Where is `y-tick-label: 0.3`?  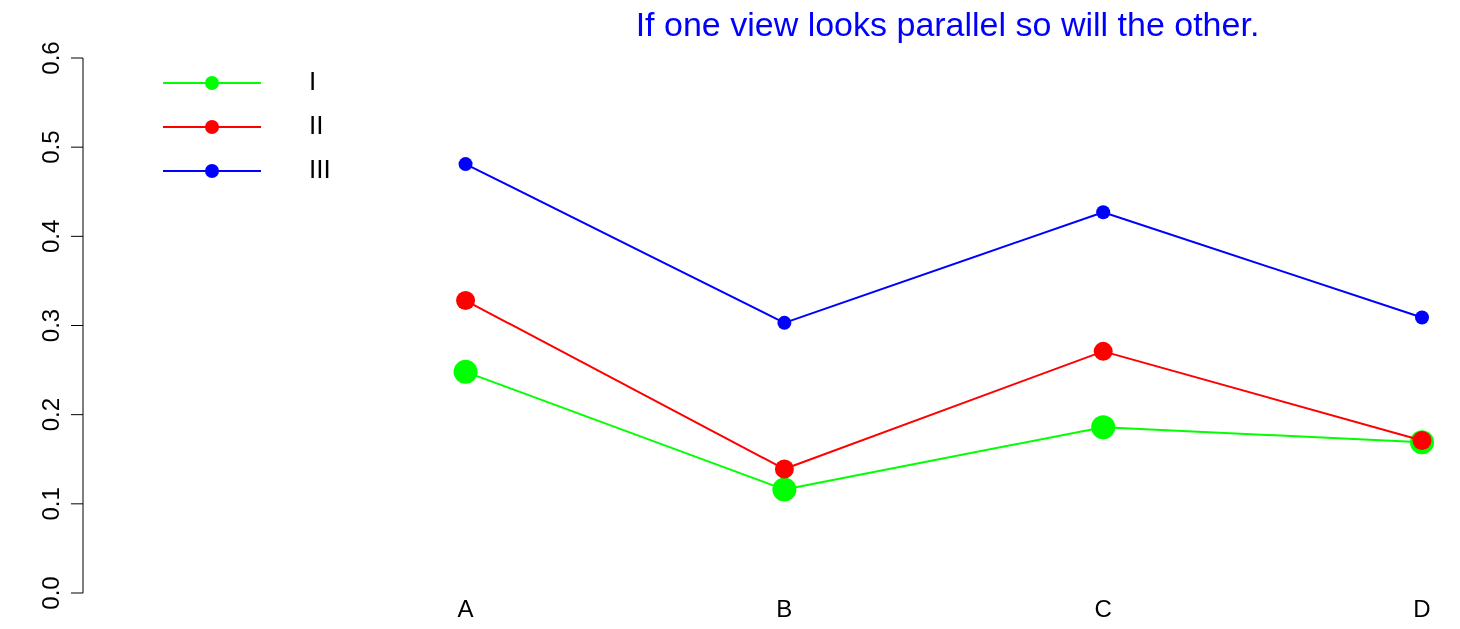
y-tick-label: 0.3 is located at coordinates (51, 325).